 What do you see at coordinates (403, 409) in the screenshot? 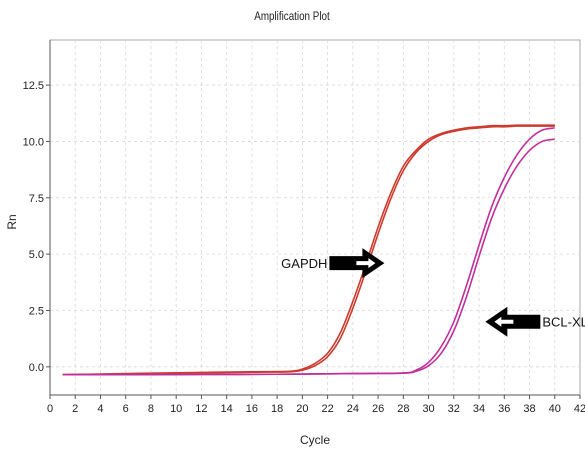
I see `x-tick-label: 28` at bounding box center [403, 409].